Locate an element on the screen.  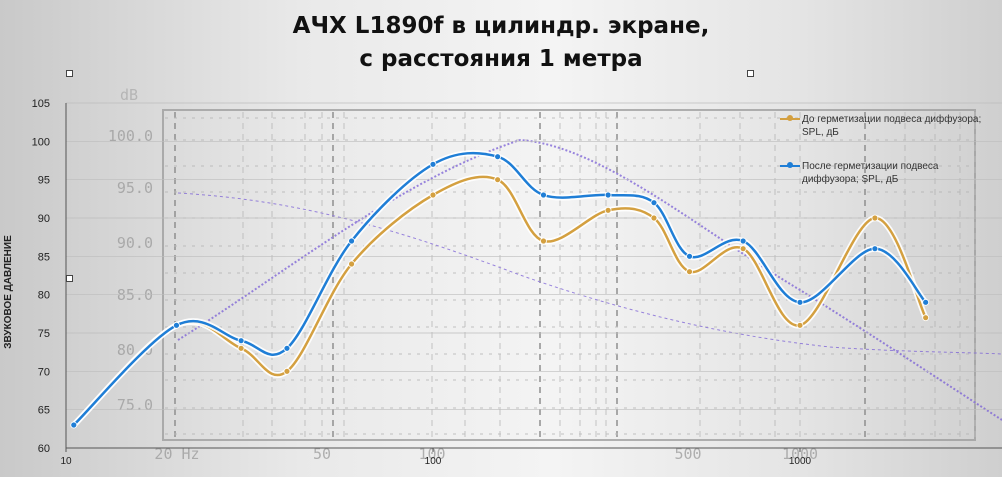
y-tick-label: 75 is located at coordinates (44, 334).